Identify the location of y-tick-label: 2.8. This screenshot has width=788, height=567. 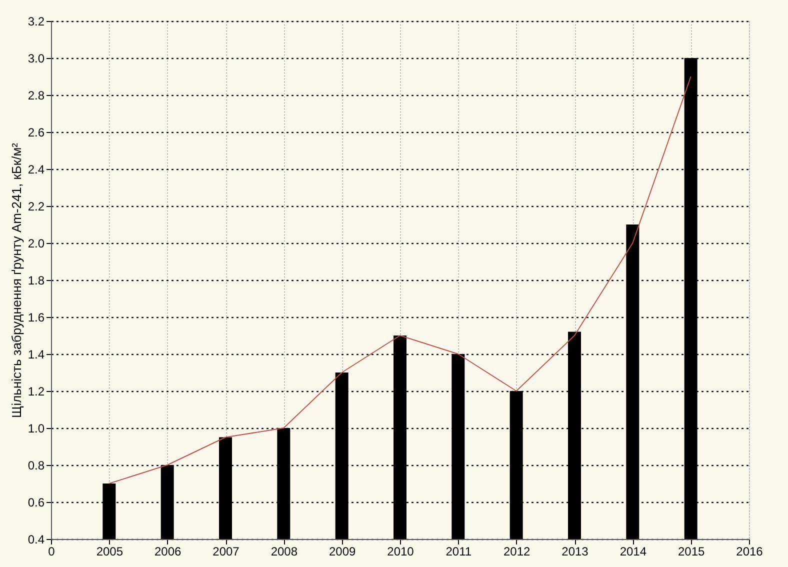
(36, 95).